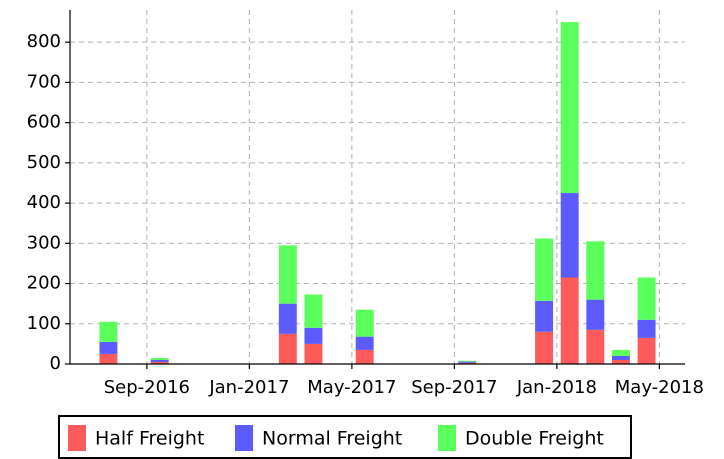 This screenshot has height=459, width=724. I want to click on x-tick-label: Sep-2016, so click(147, 387).